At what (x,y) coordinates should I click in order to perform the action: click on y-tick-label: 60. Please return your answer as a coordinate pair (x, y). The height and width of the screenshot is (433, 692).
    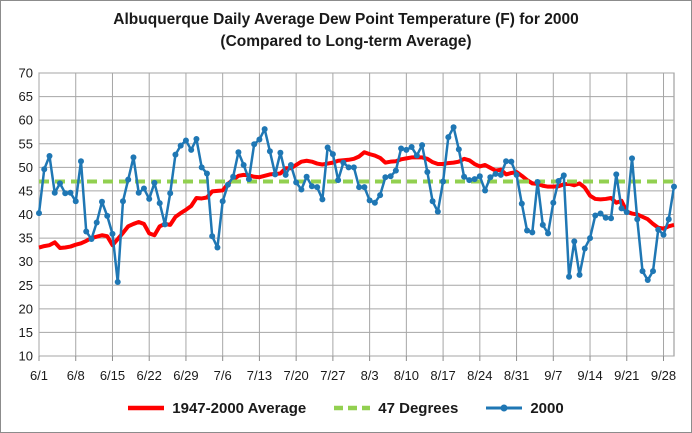
    Looking at the image, I should click on (26, 120).